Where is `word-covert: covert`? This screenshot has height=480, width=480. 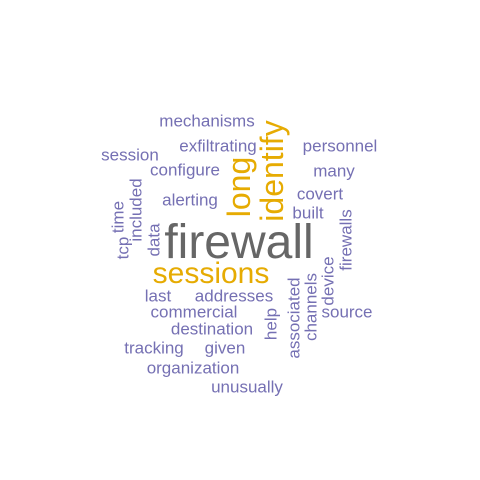
word-covert: covert is located at coordinates (320, 194).